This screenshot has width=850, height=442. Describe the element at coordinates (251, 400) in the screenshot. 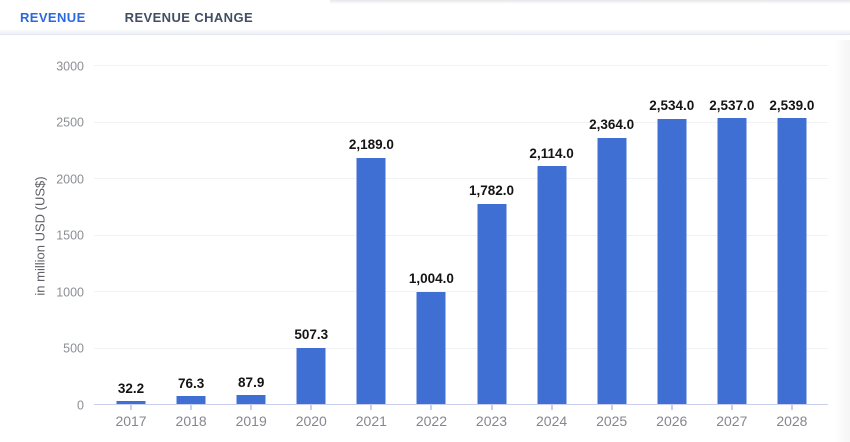

I see `bar-2019` at that location.